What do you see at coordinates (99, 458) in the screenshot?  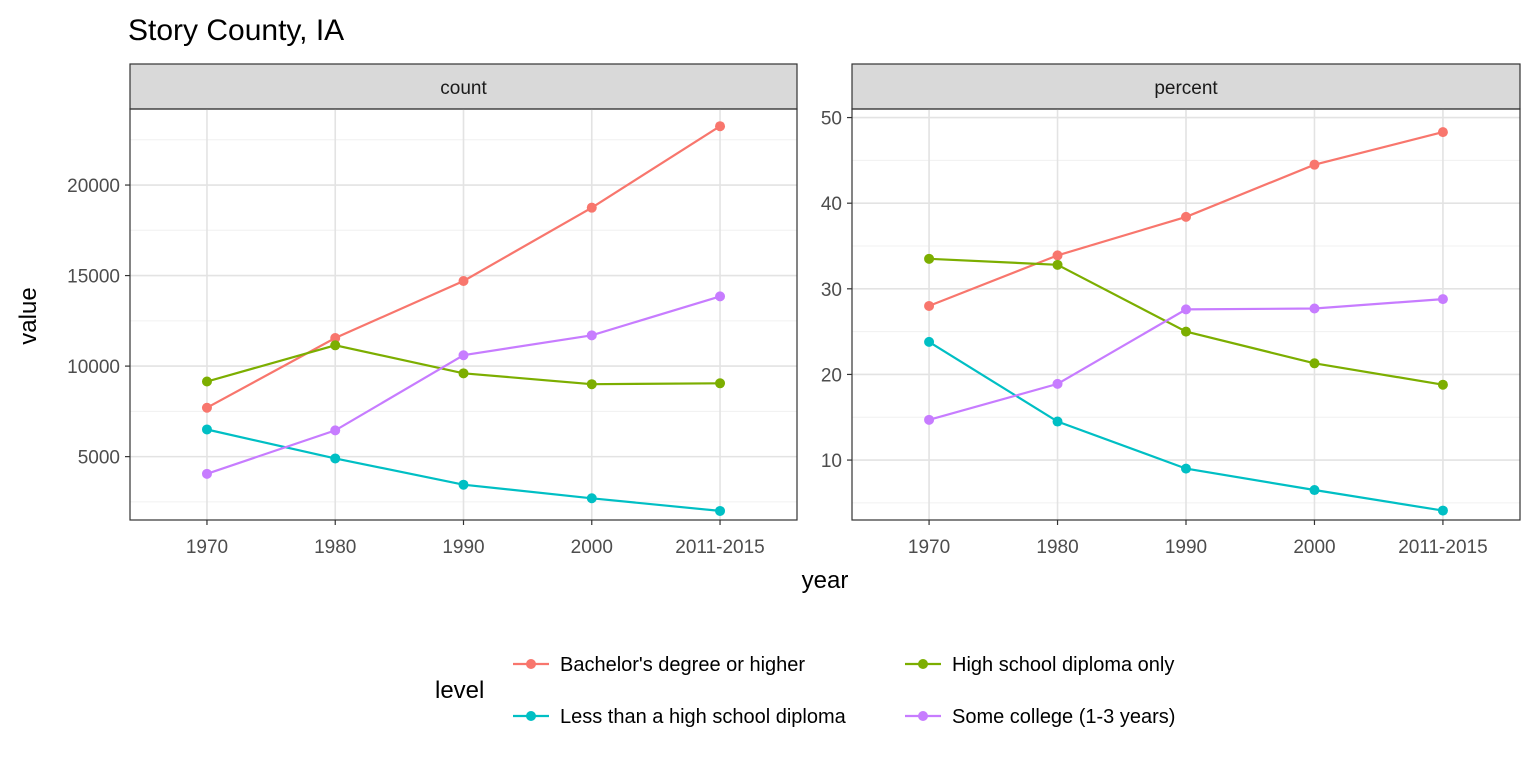 I see `y-tick-label: 5000` at bounding box center [99, 458].